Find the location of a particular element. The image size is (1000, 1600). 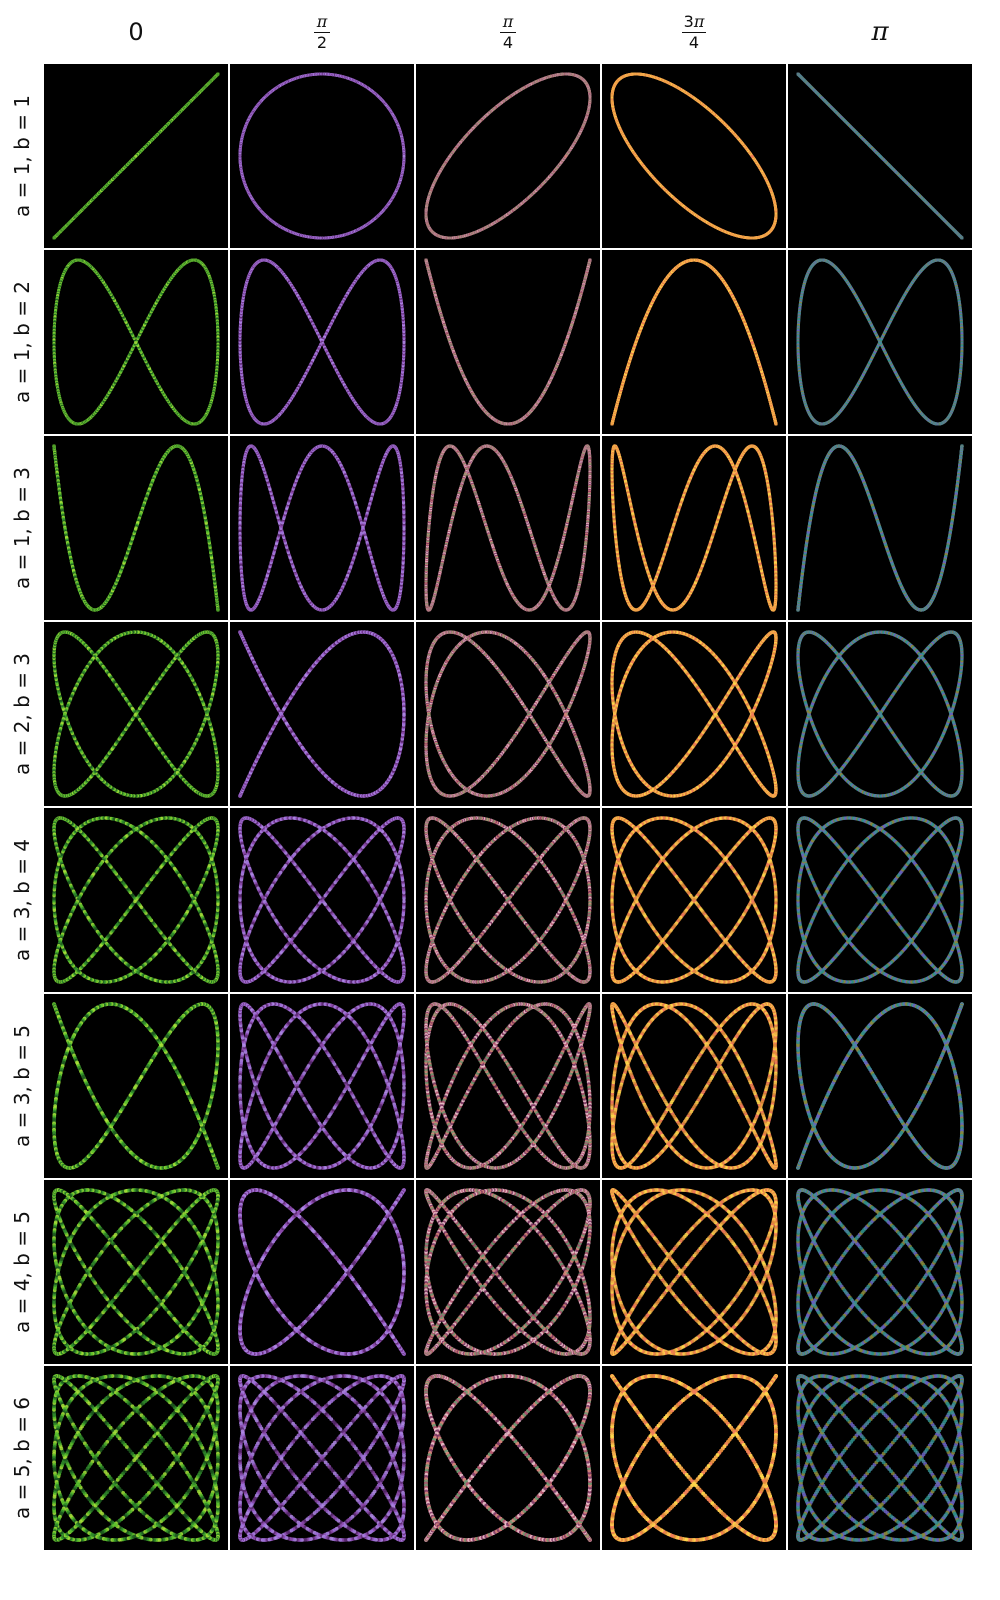

row-header: a = 1, b = 1 is located at coordinates (22, 156).